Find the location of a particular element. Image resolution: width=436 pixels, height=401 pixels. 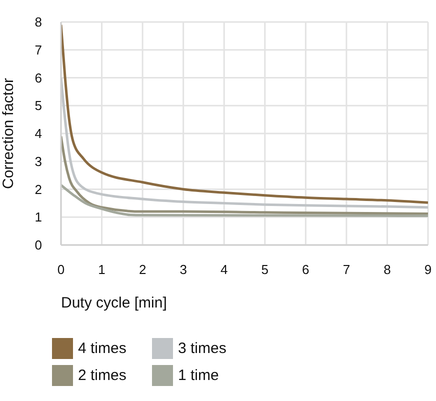

y-tick-label: 6 is located at coordinates (38, 78).